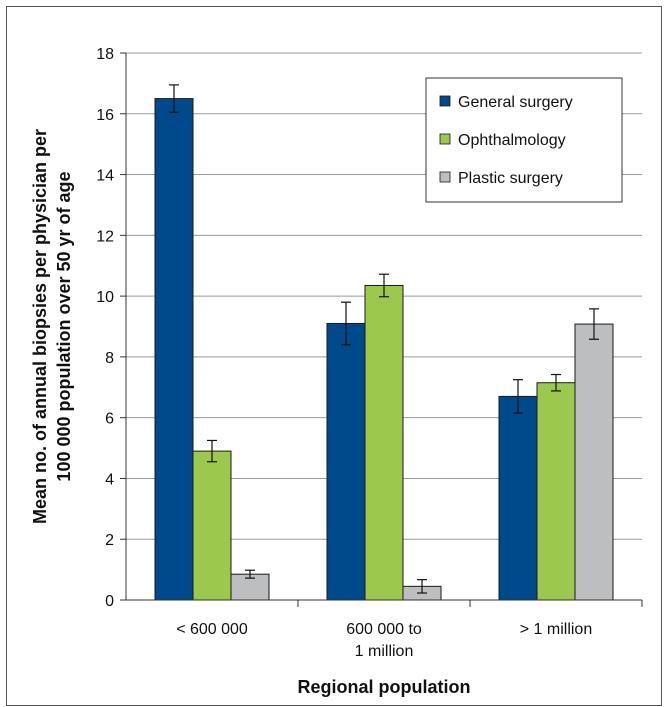 The width and height of the screenshot is (668, 707). I want to click on x-category-label: > 1 million, so click(556, 629).